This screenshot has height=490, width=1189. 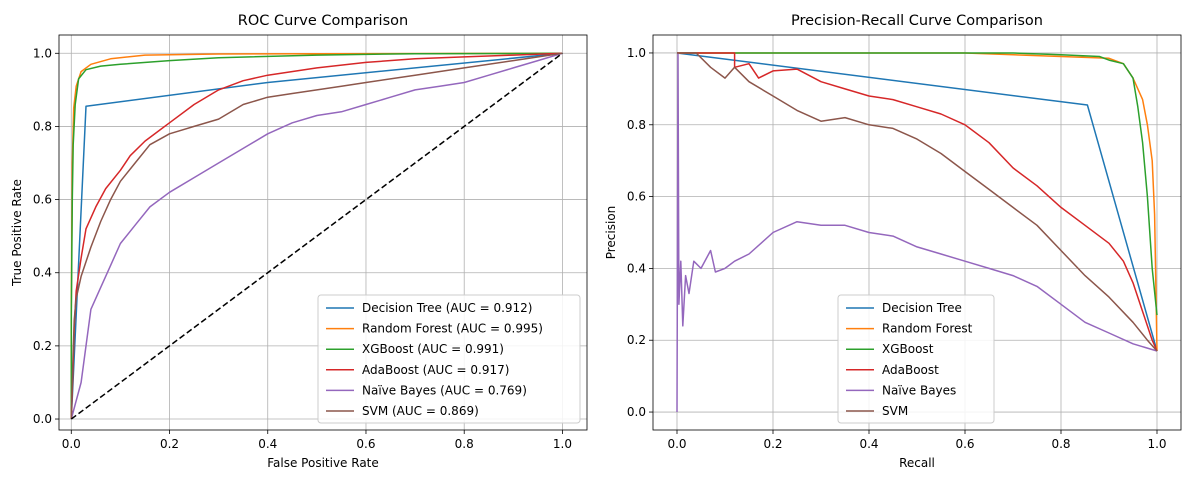 I want to click on y-axis-label: Precision, so click(x=611, y=233).